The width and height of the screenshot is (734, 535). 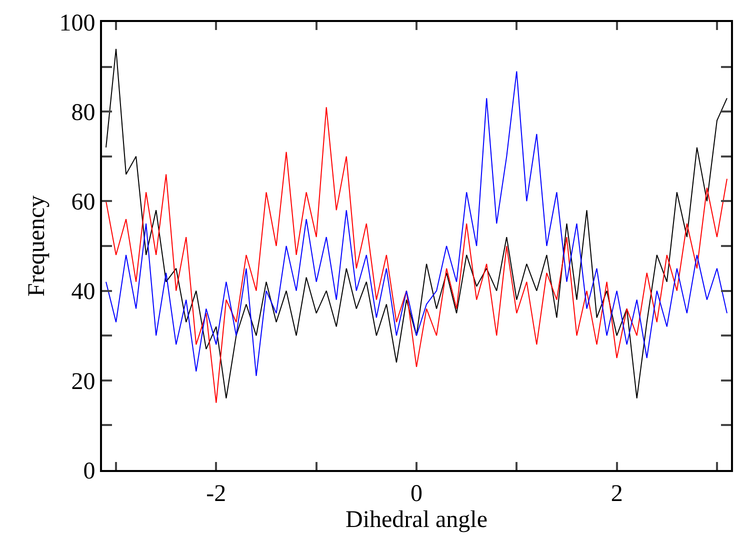 I want to click on x-tick-label: 0, so click(x=416, y=493).